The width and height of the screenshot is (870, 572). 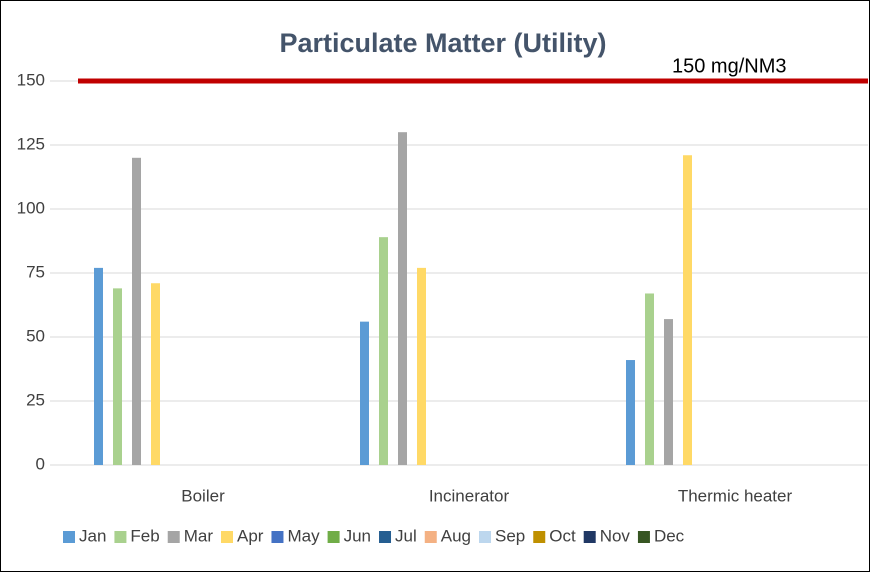 I want to click on legend-label: Mar, so click(x=199, y=535).